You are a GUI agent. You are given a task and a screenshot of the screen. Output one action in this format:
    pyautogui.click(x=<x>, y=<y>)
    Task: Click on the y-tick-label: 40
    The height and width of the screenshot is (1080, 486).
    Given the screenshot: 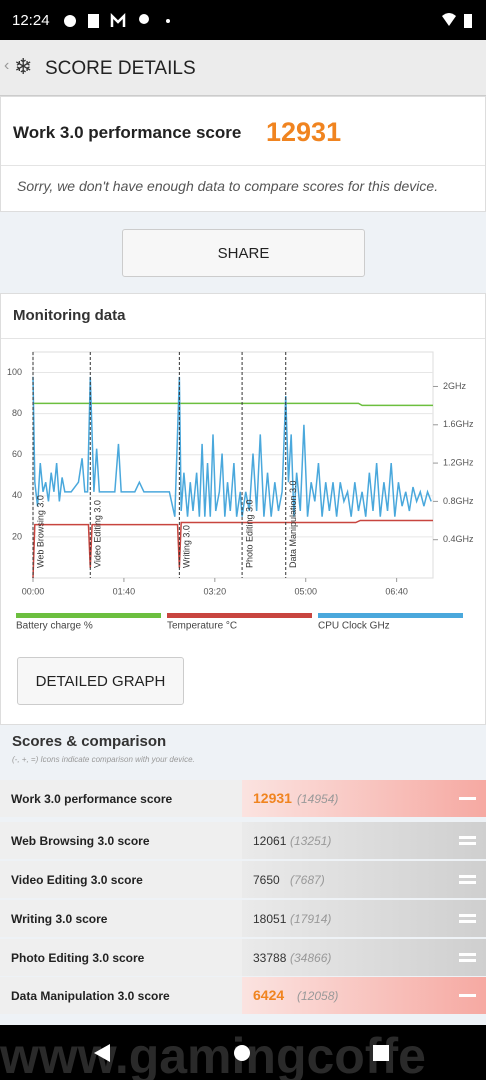 What is the action you would take?
    pyautogui.click(x=17, y=495)
    